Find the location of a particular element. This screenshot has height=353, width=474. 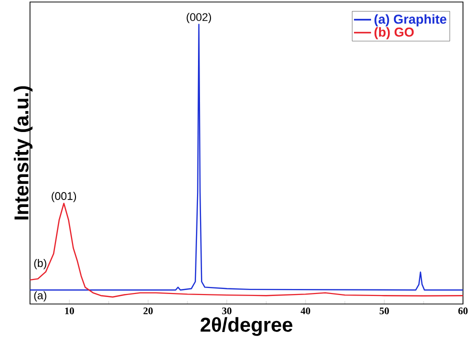

legend-label: (a) Graphite is located at coordinates (410, 20).